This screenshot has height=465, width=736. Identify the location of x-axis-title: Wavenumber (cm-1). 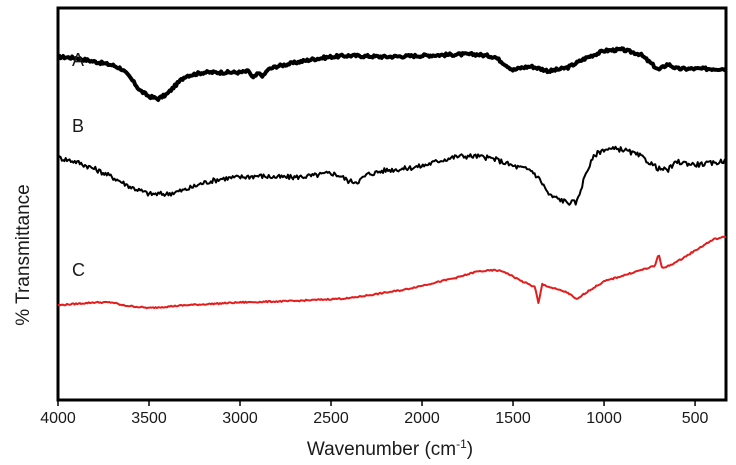
(390, 448).